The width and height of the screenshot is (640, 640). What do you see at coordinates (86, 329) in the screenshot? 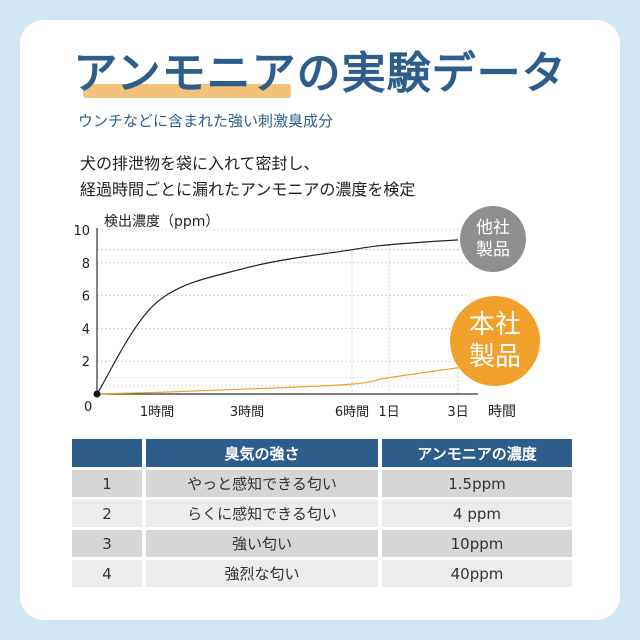
I see `y-tick-label: 4` at bounding box center [86, 329].